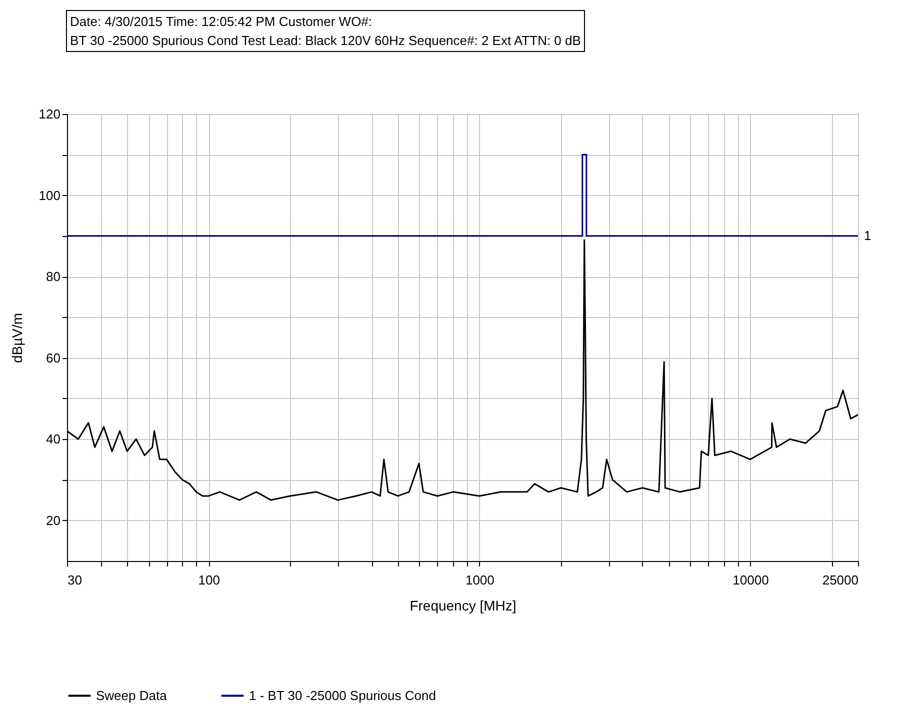  I want to click on x-tick-label: 10000, so click(750, 580).